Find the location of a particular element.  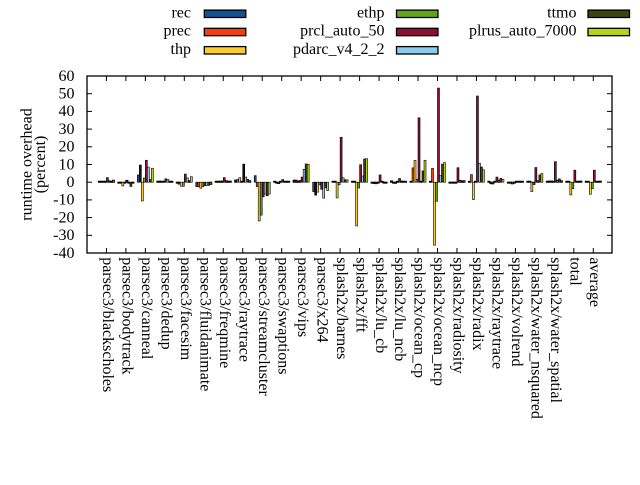

svg-text: pdarc_v4_2_2 is located at coordinates (339, 49).